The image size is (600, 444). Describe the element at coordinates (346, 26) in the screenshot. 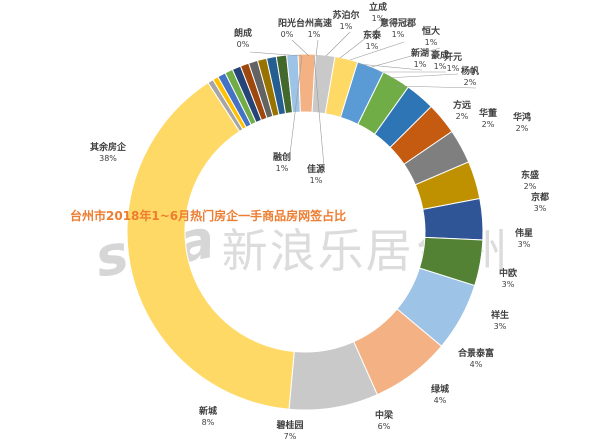

I see `slice-16-pct-label: 1%` at that location.